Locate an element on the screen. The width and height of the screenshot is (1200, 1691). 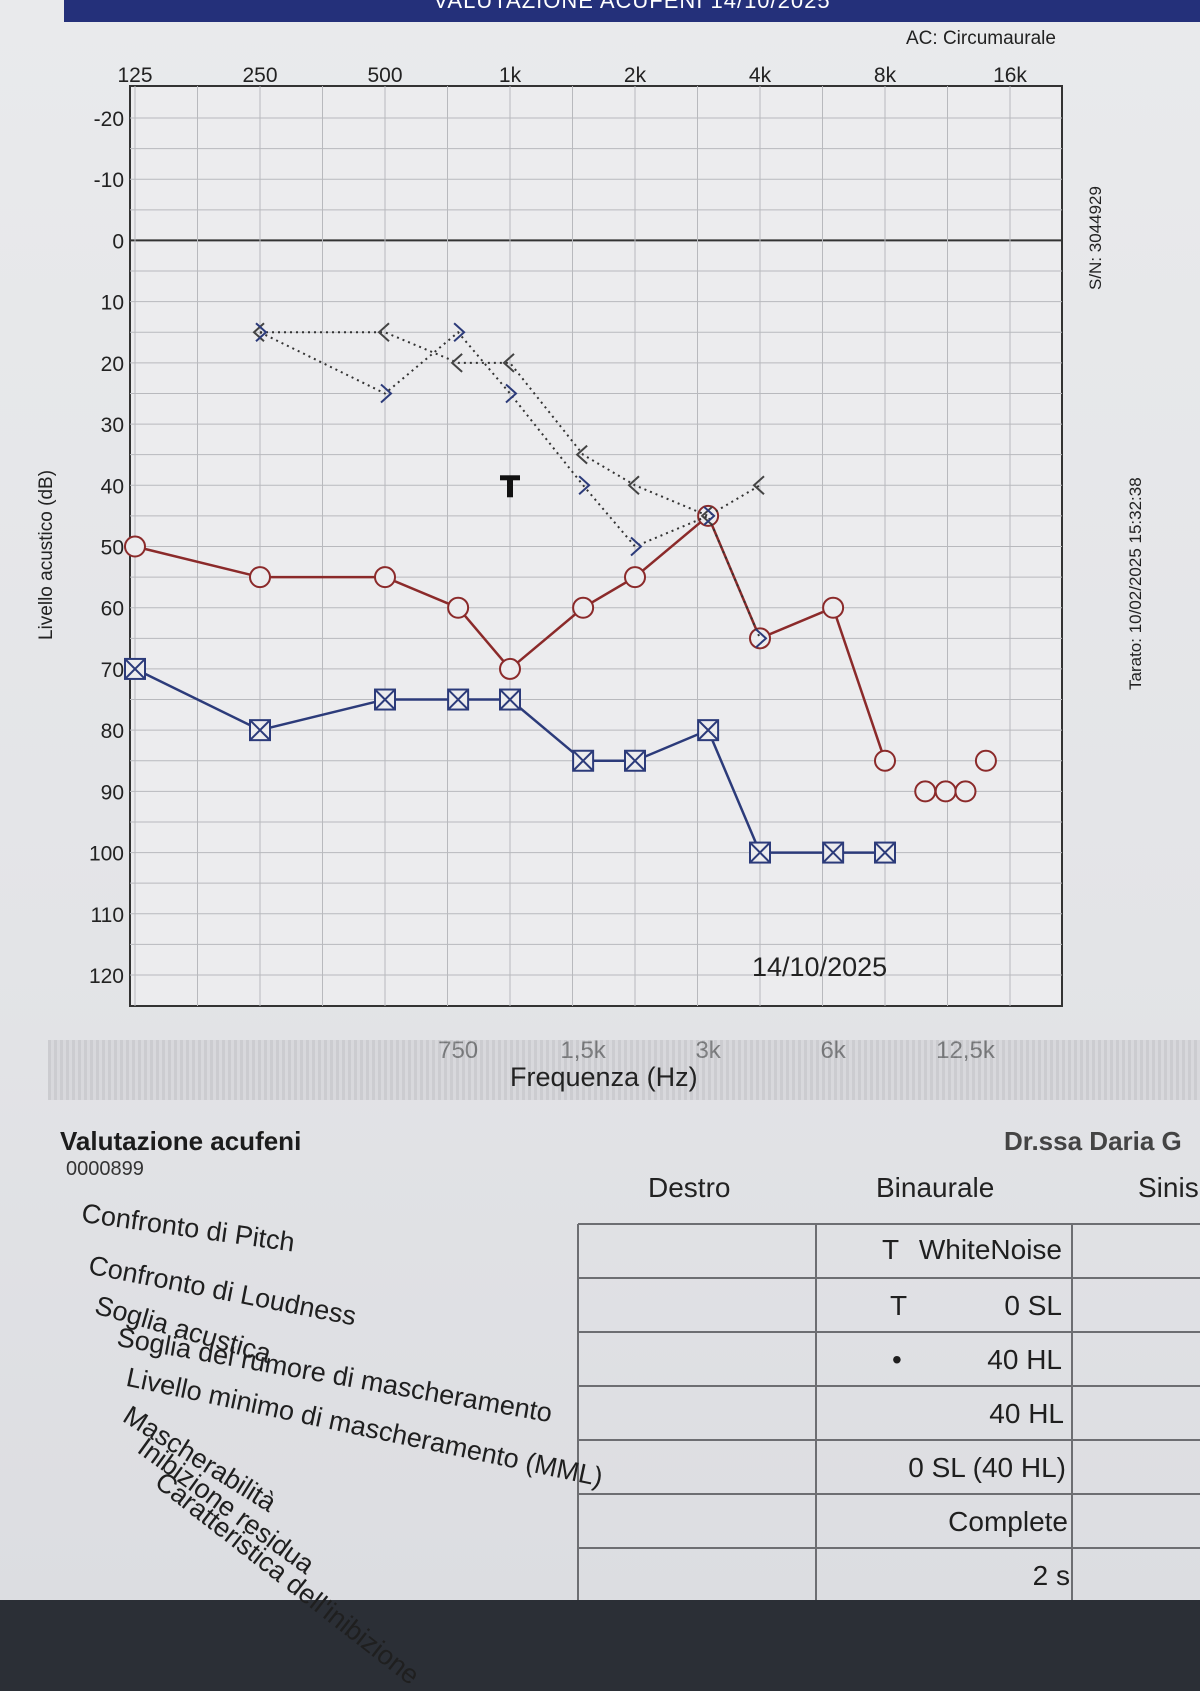
cell-pitch-binaurale: WhiteNoise is located at coordinates (990, 1249).